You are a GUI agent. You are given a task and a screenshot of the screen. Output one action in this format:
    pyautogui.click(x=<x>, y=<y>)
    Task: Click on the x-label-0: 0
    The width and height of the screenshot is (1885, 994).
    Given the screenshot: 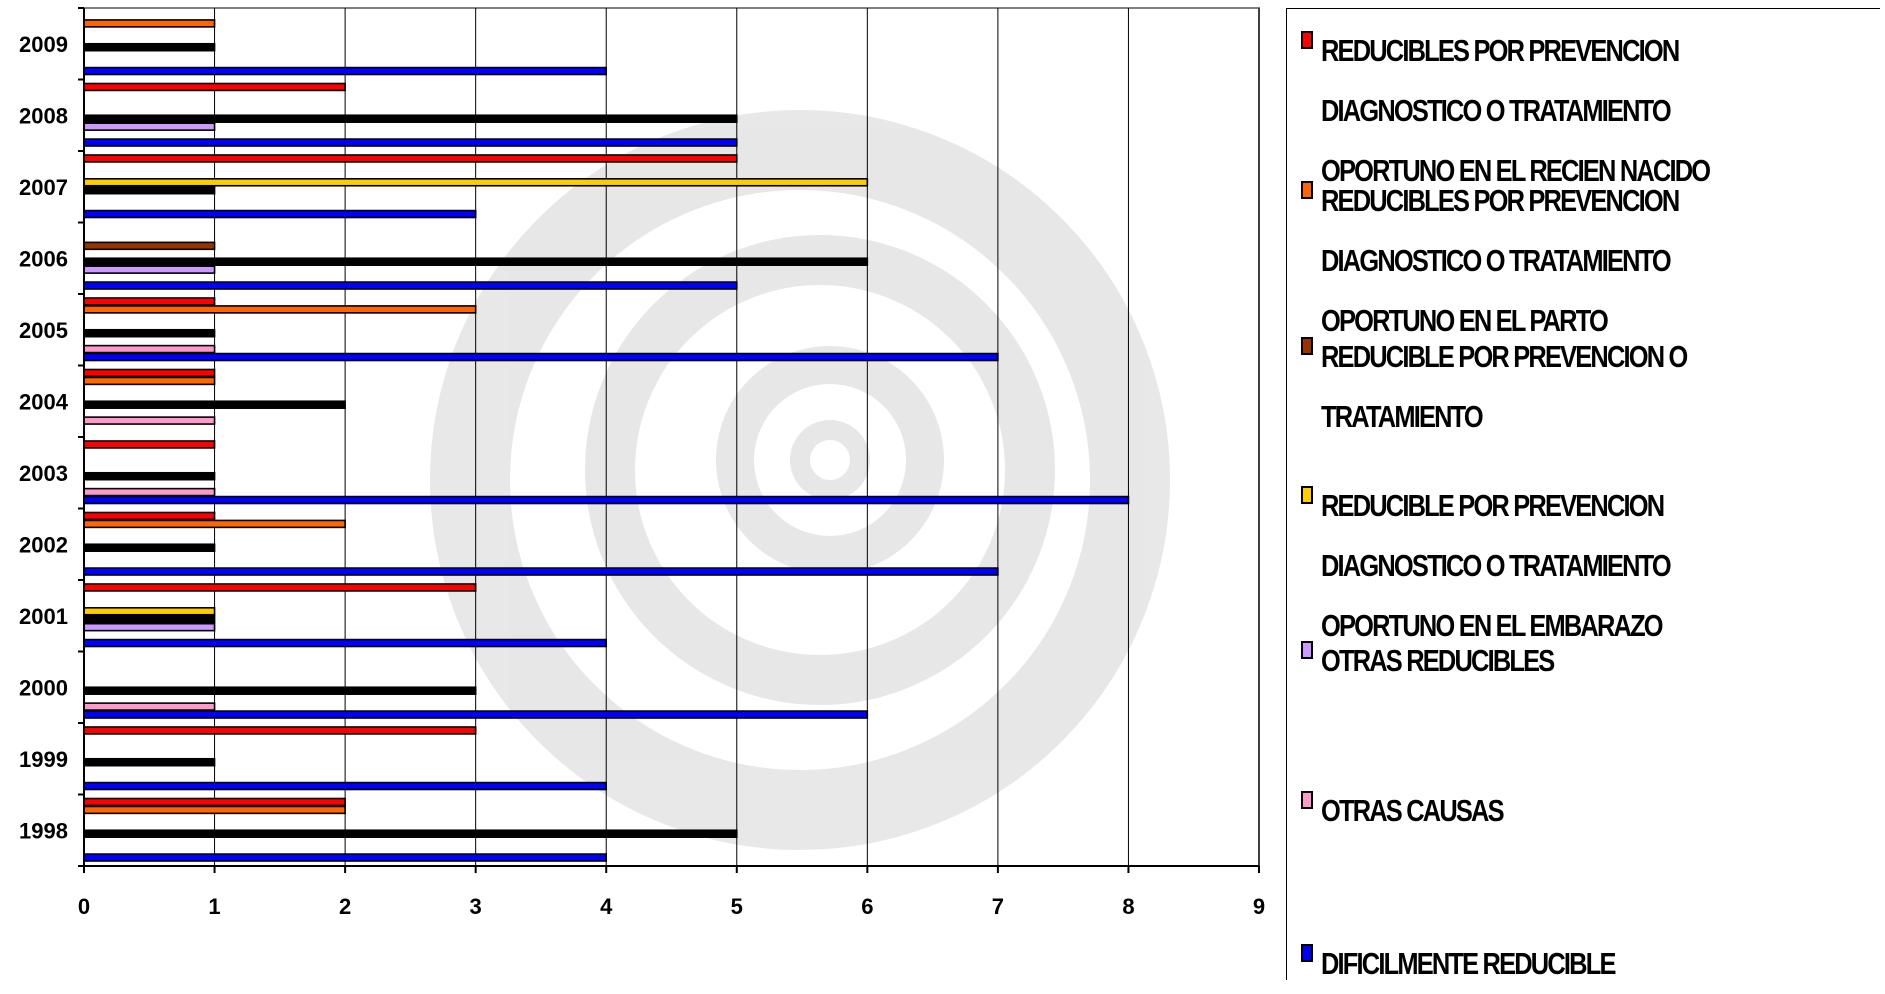 What is the action you would take?
    pyautogui.click(x=84, y=906)
    